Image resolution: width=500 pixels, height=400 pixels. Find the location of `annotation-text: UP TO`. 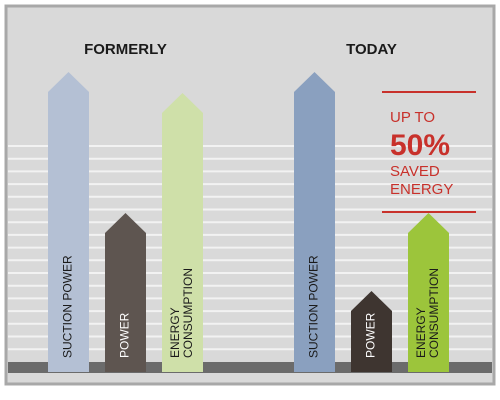

annotation-text: UP TO is located at coordinates (412, 117).